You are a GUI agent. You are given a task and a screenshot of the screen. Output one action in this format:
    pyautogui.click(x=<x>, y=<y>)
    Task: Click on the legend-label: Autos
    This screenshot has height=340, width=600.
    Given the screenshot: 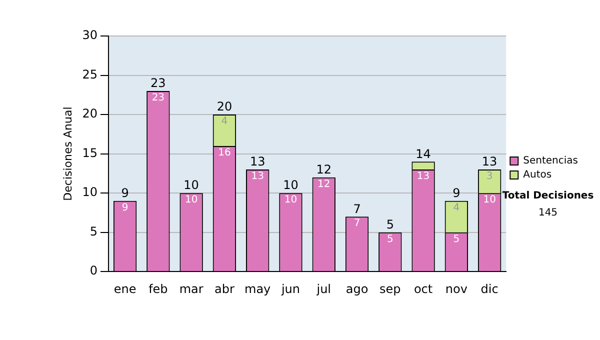 What is the action you would take?
    pyautogui.click(x=537, y=175)
    